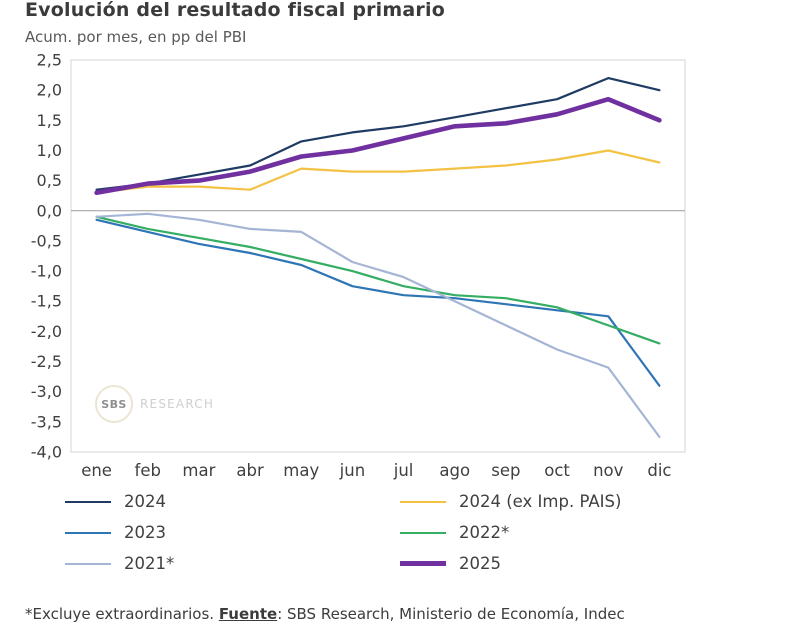 The height and width of the screenshot is (642, 800). Describe the element at coordinates (378, 280) in the screenshot. I see `series-line-2022-` at that location.